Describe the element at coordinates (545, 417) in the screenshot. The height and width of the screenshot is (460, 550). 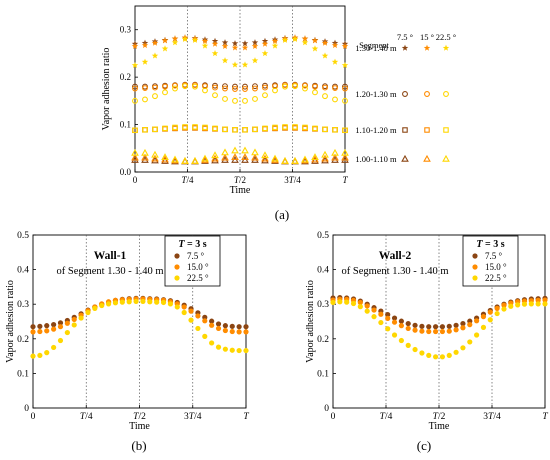
I see `x-tick-label: T` at that location.